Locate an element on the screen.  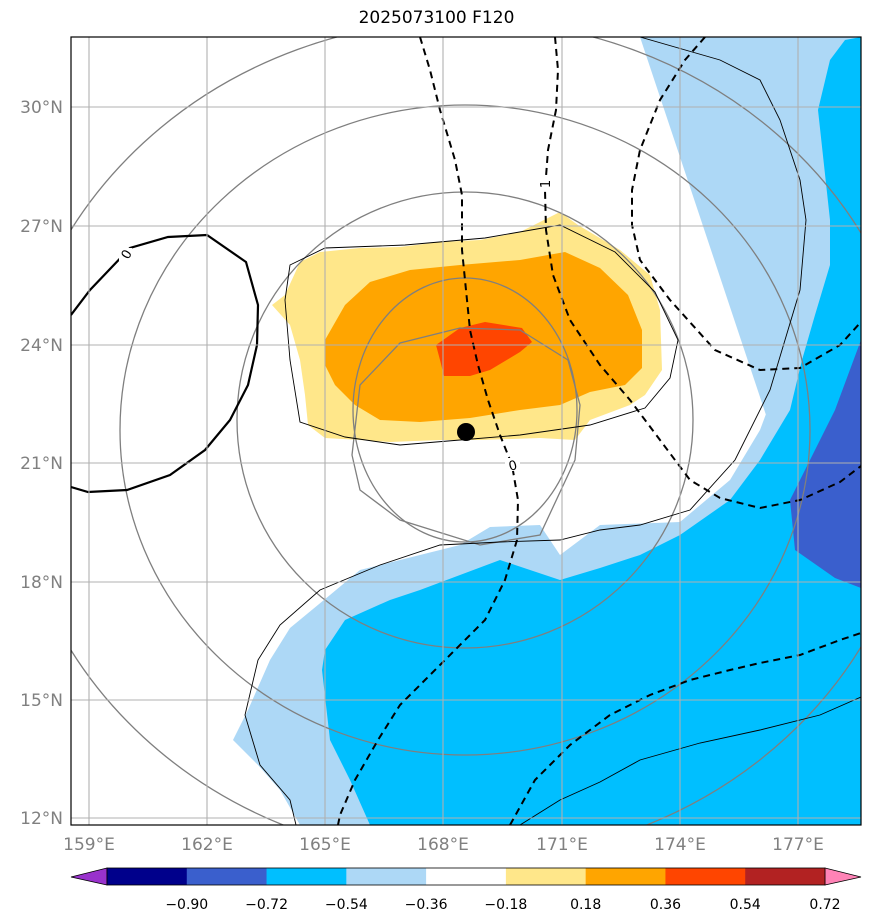
lat-tick-12: 12°N is located at coordinates (41, 819).